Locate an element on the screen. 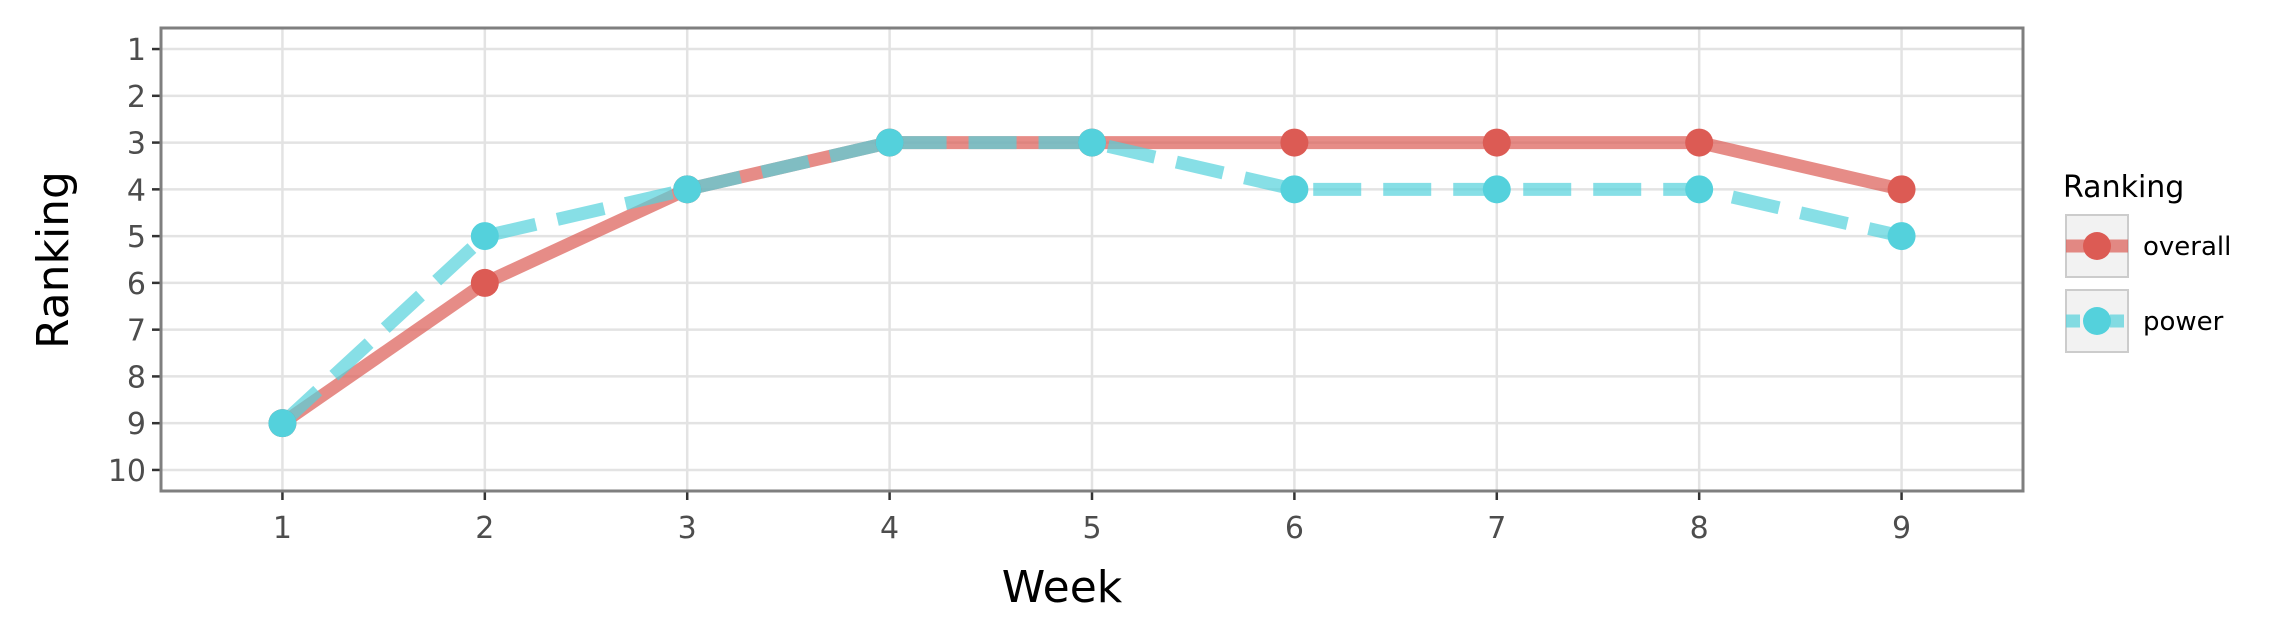 This screenshot has width=2276, height=641. legend: Ranking overall power is located at coordinates (2147, 261).